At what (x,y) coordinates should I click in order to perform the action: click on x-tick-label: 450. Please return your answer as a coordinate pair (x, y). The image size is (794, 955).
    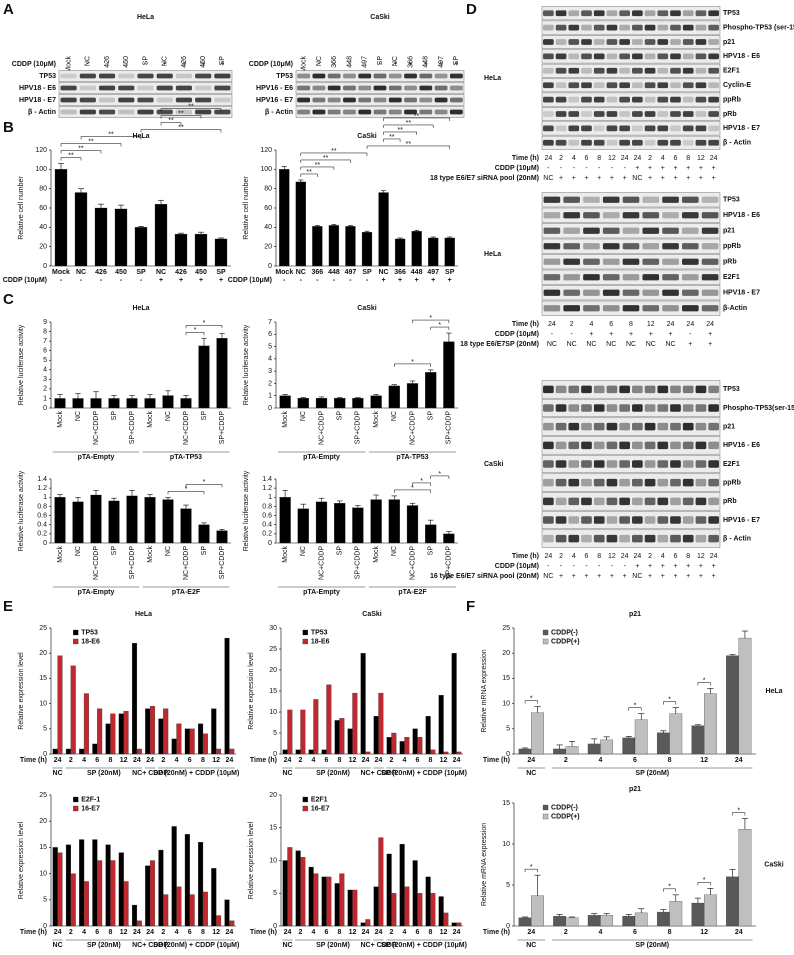
    Looking at the image, I should click on (201, 272).